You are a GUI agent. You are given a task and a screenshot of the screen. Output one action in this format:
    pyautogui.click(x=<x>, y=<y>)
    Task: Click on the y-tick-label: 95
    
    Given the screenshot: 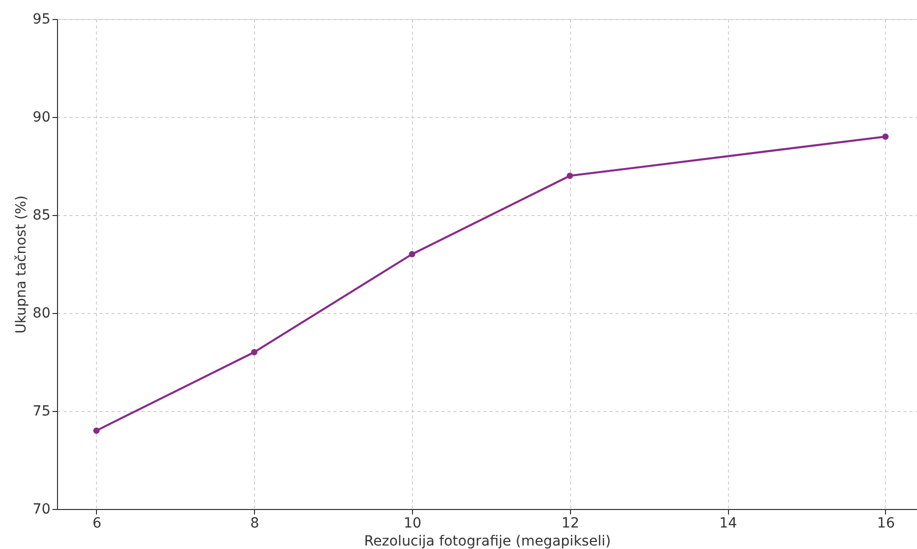 What is the action you would take?
    pyautogui.click(x=41, y=20)
    